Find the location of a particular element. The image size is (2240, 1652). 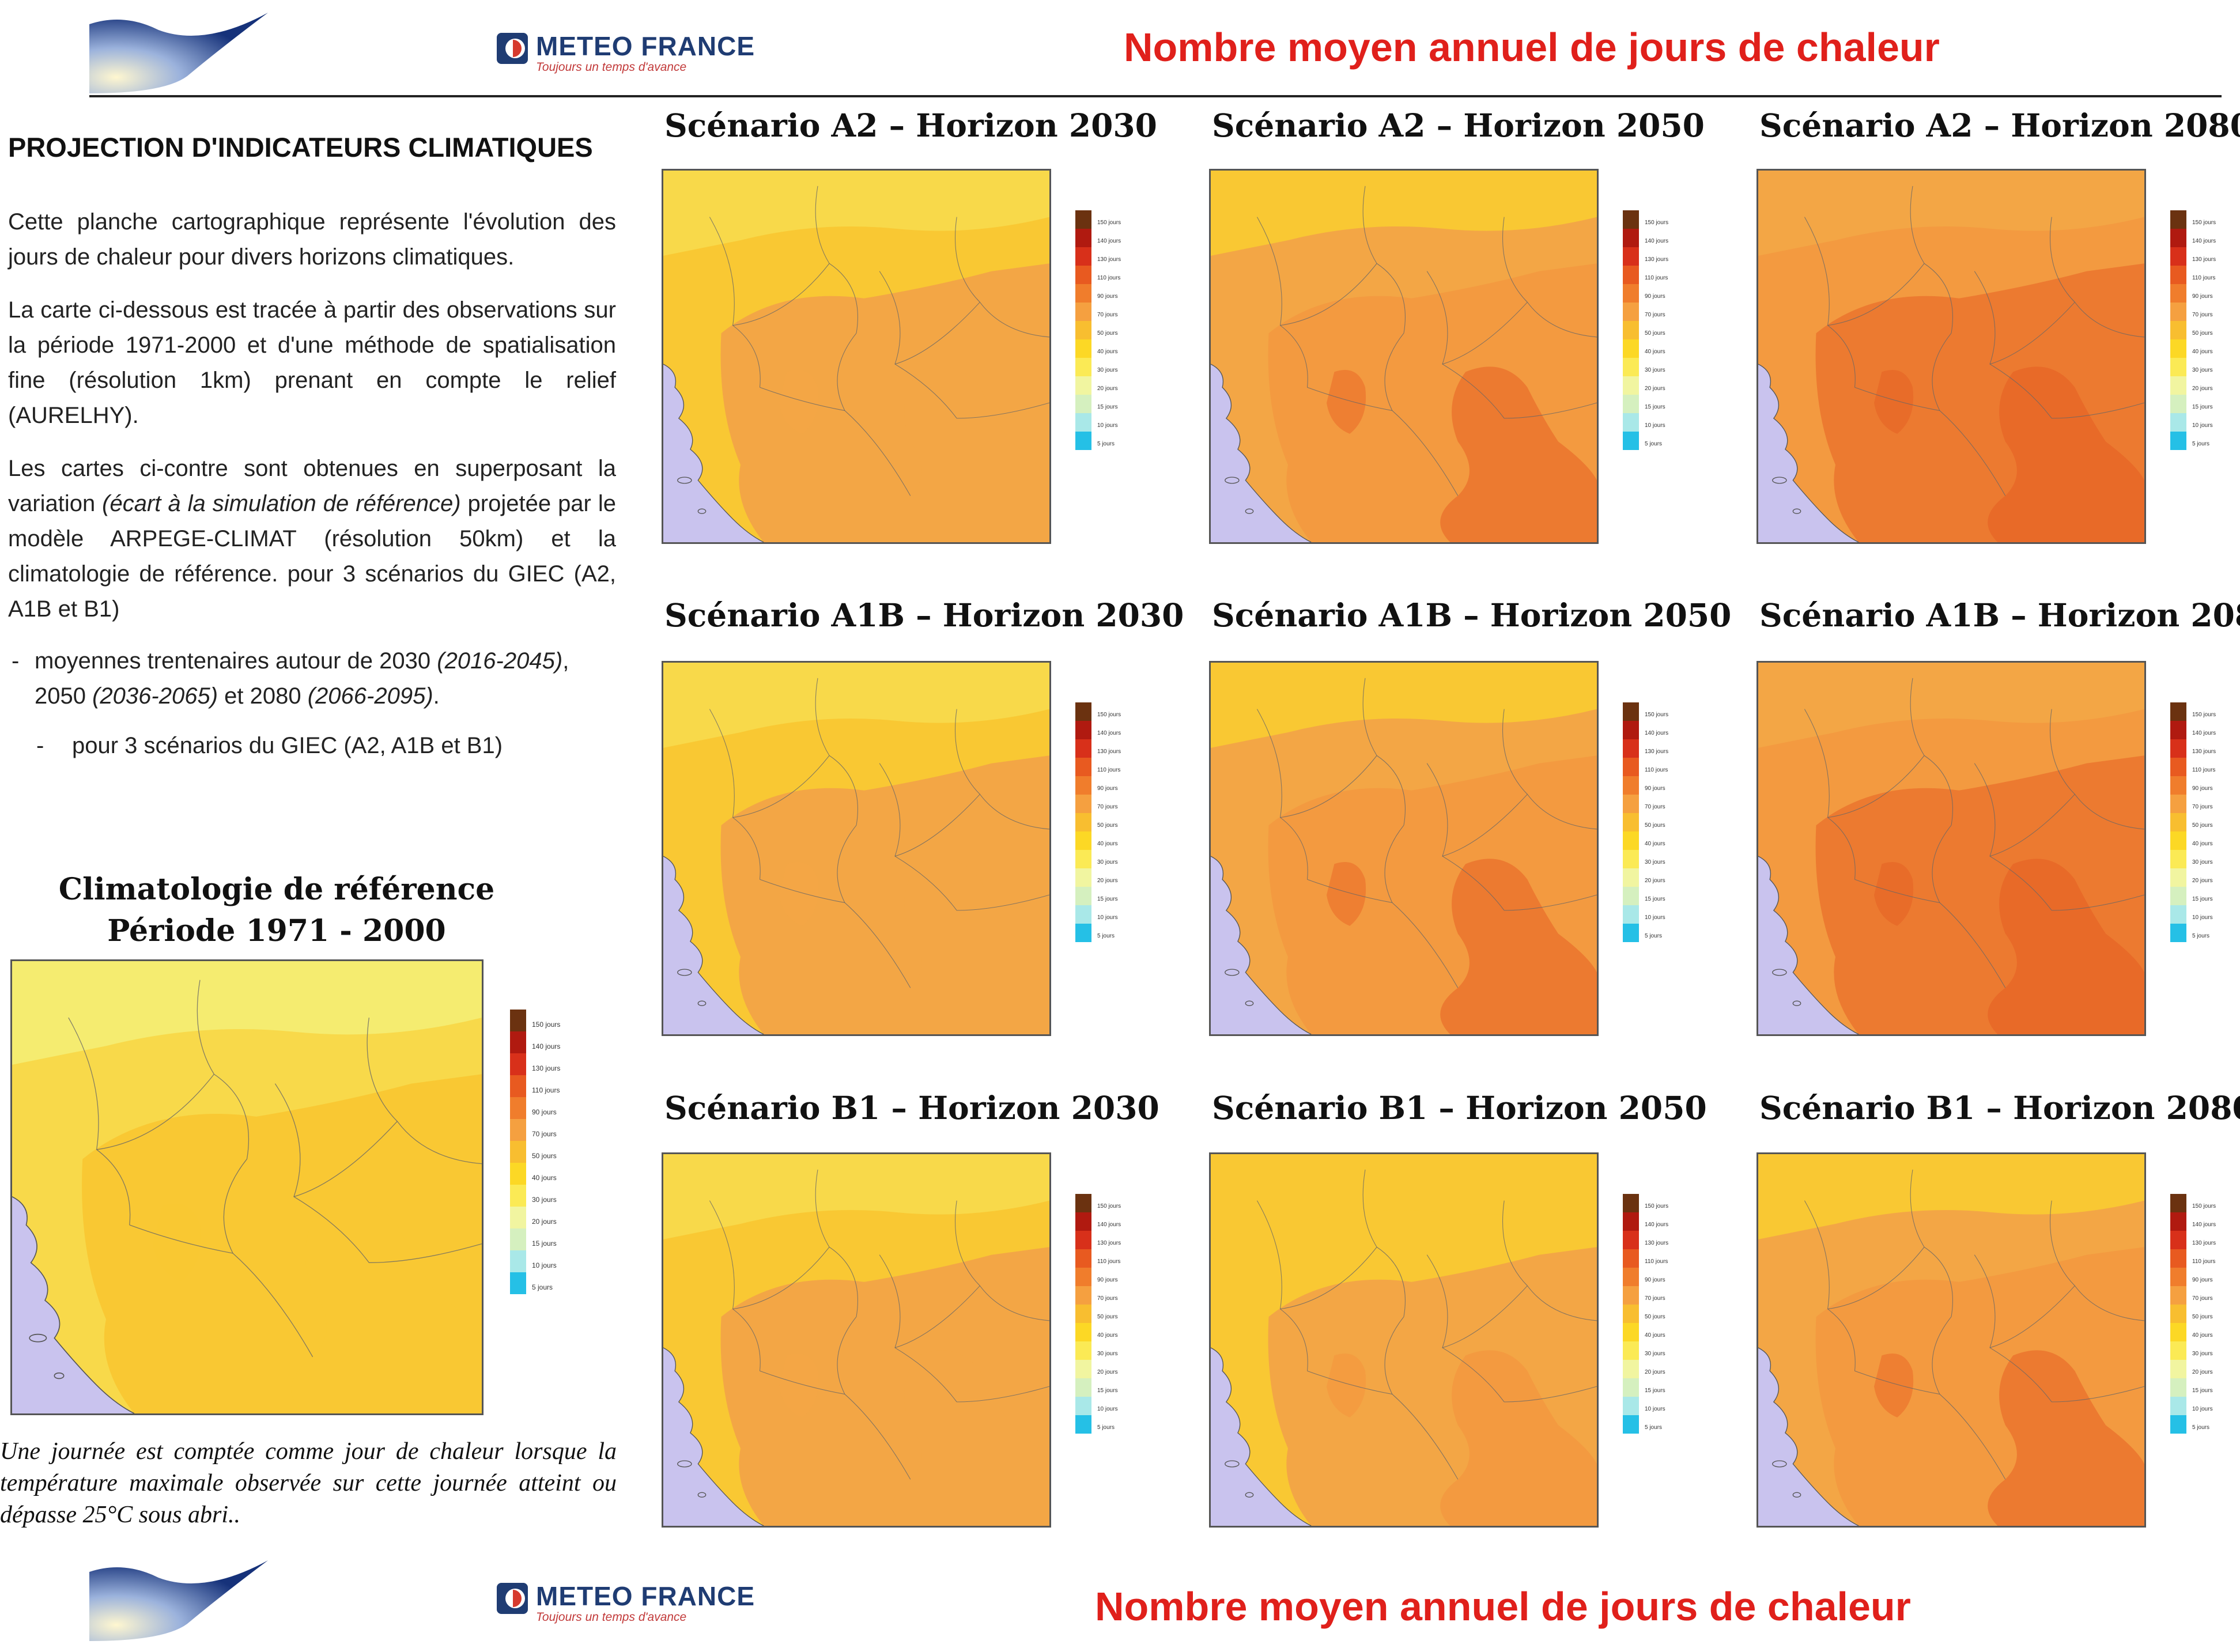

map-hot-zone is located at coordinates (2066, 1438).